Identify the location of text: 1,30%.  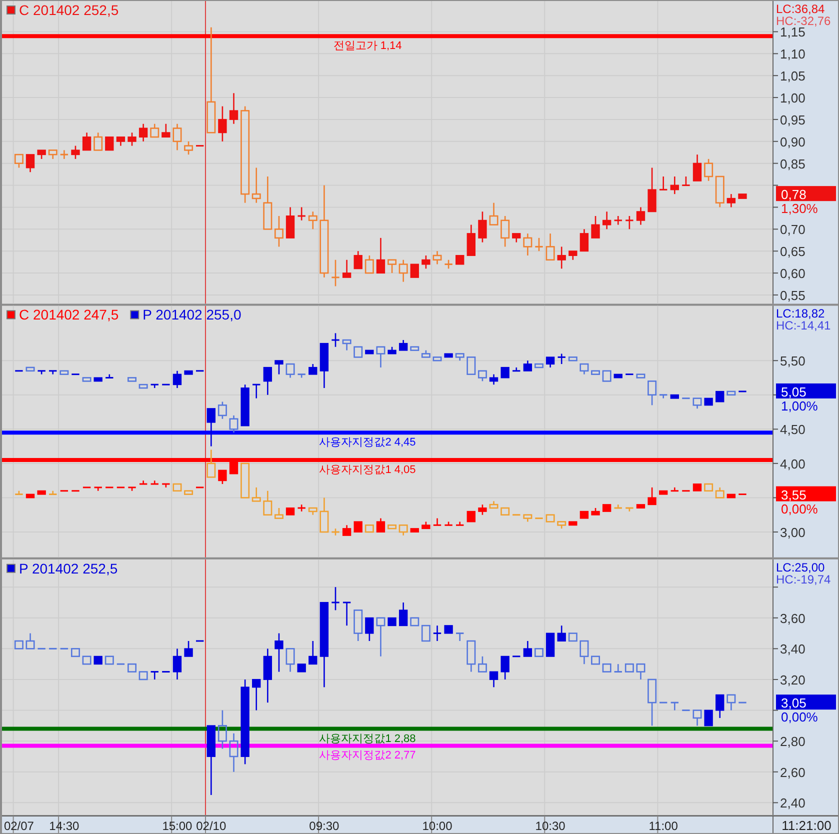
(799, 208).